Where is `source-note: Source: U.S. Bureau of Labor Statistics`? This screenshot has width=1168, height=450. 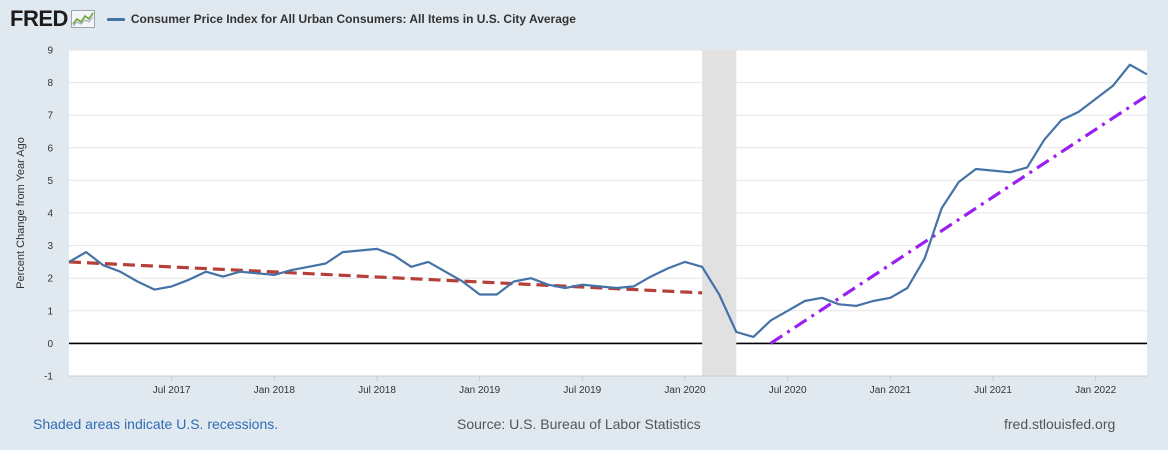 source-note: Source: U.S. Bureau of Labor Statistics is located at coordinates (579, 424).